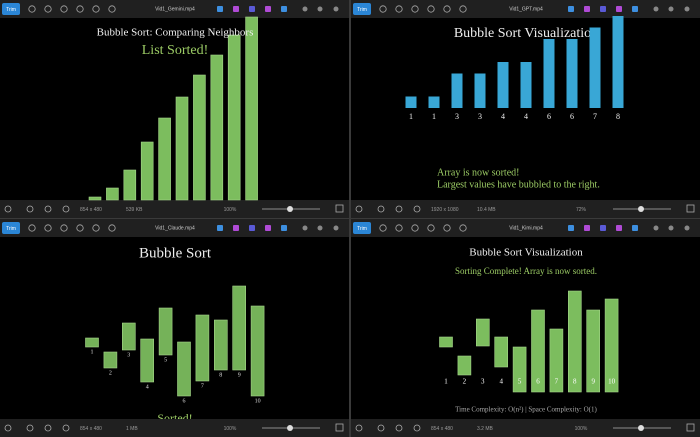  I want to click on bar-label: 3, so click(457, 116).